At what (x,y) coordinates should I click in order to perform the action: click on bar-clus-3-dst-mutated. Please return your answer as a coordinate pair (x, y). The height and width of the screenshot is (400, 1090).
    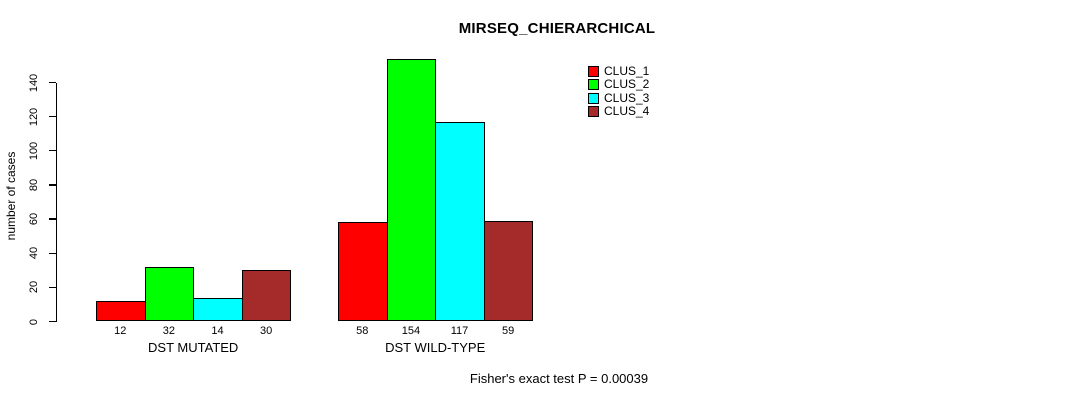
    Looking at the image, I should click on (218, 309).